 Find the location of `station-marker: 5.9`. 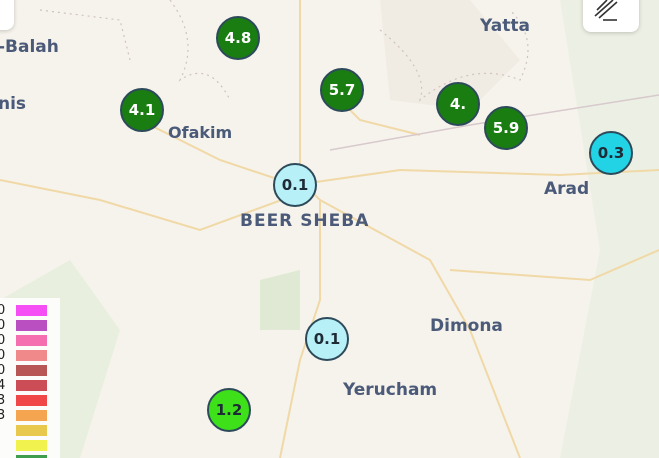

station-marker: 5.9 is located at coordinates (506, 128).